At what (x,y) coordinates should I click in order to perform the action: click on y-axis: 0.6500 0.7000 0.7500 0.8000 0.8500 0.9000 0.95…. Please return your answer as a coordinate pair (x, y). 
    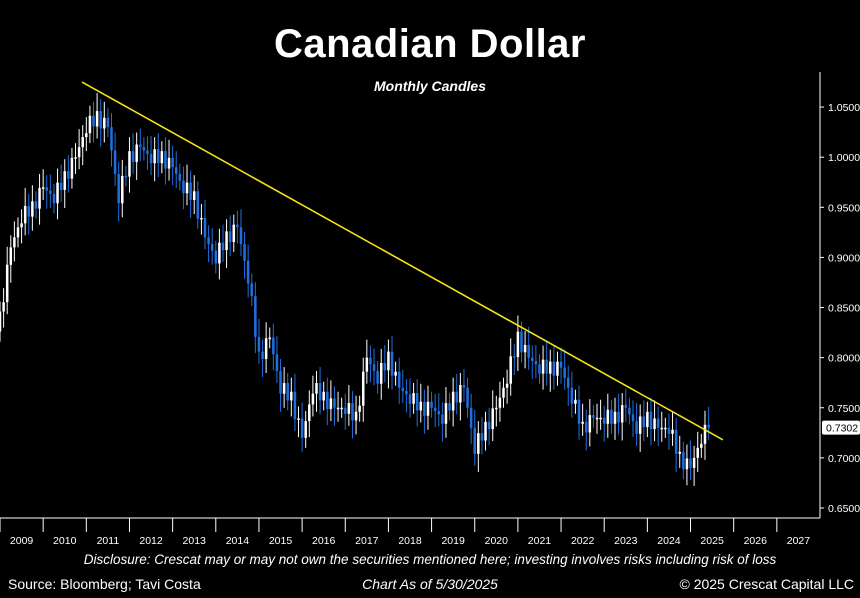
    Looking at the image, I should click on (839, 295).